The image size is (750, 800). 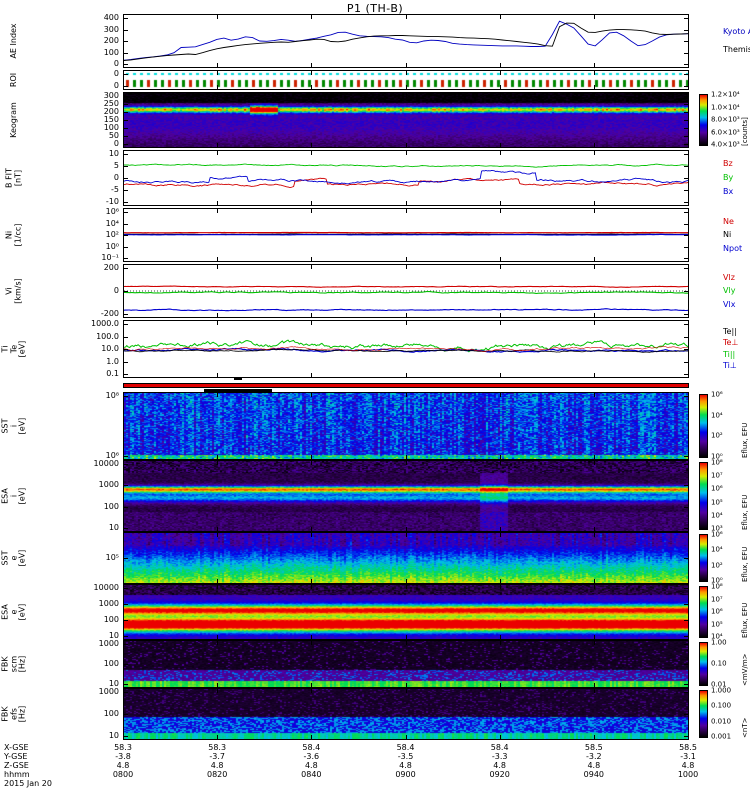 What do you see at coordinates (13, 120) in the screenshot?
I see `y-axis-label-keogram: Keogram` at bounding box center [13, 120].